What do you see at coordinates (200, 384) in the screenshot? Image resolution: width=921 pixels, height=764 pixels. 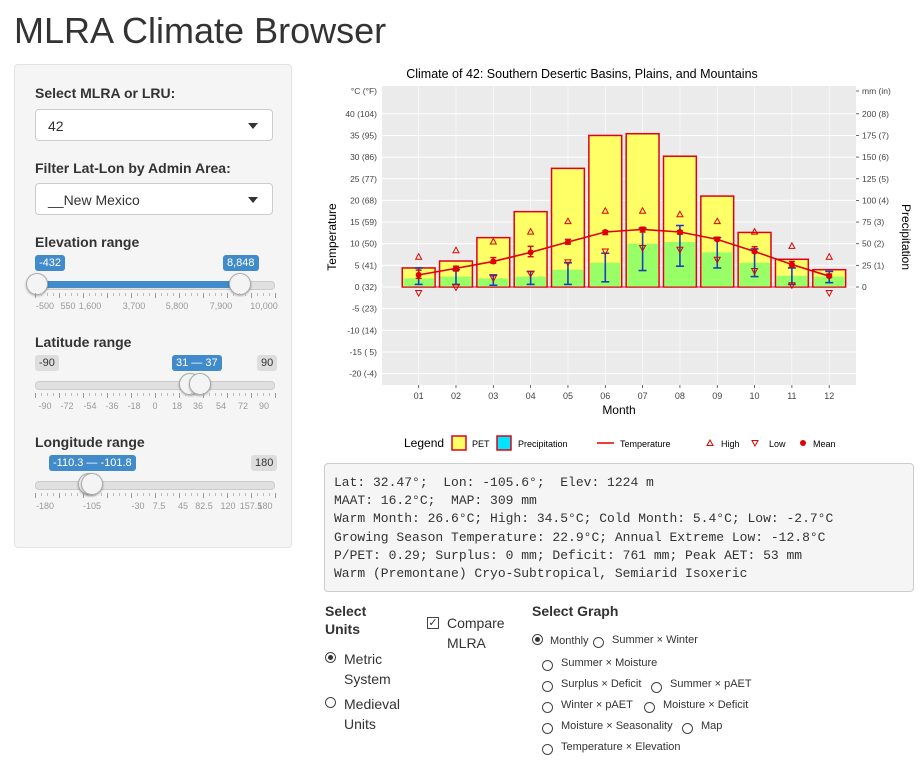 I see `latitude-max-handle` at bounding box center [200, 384].